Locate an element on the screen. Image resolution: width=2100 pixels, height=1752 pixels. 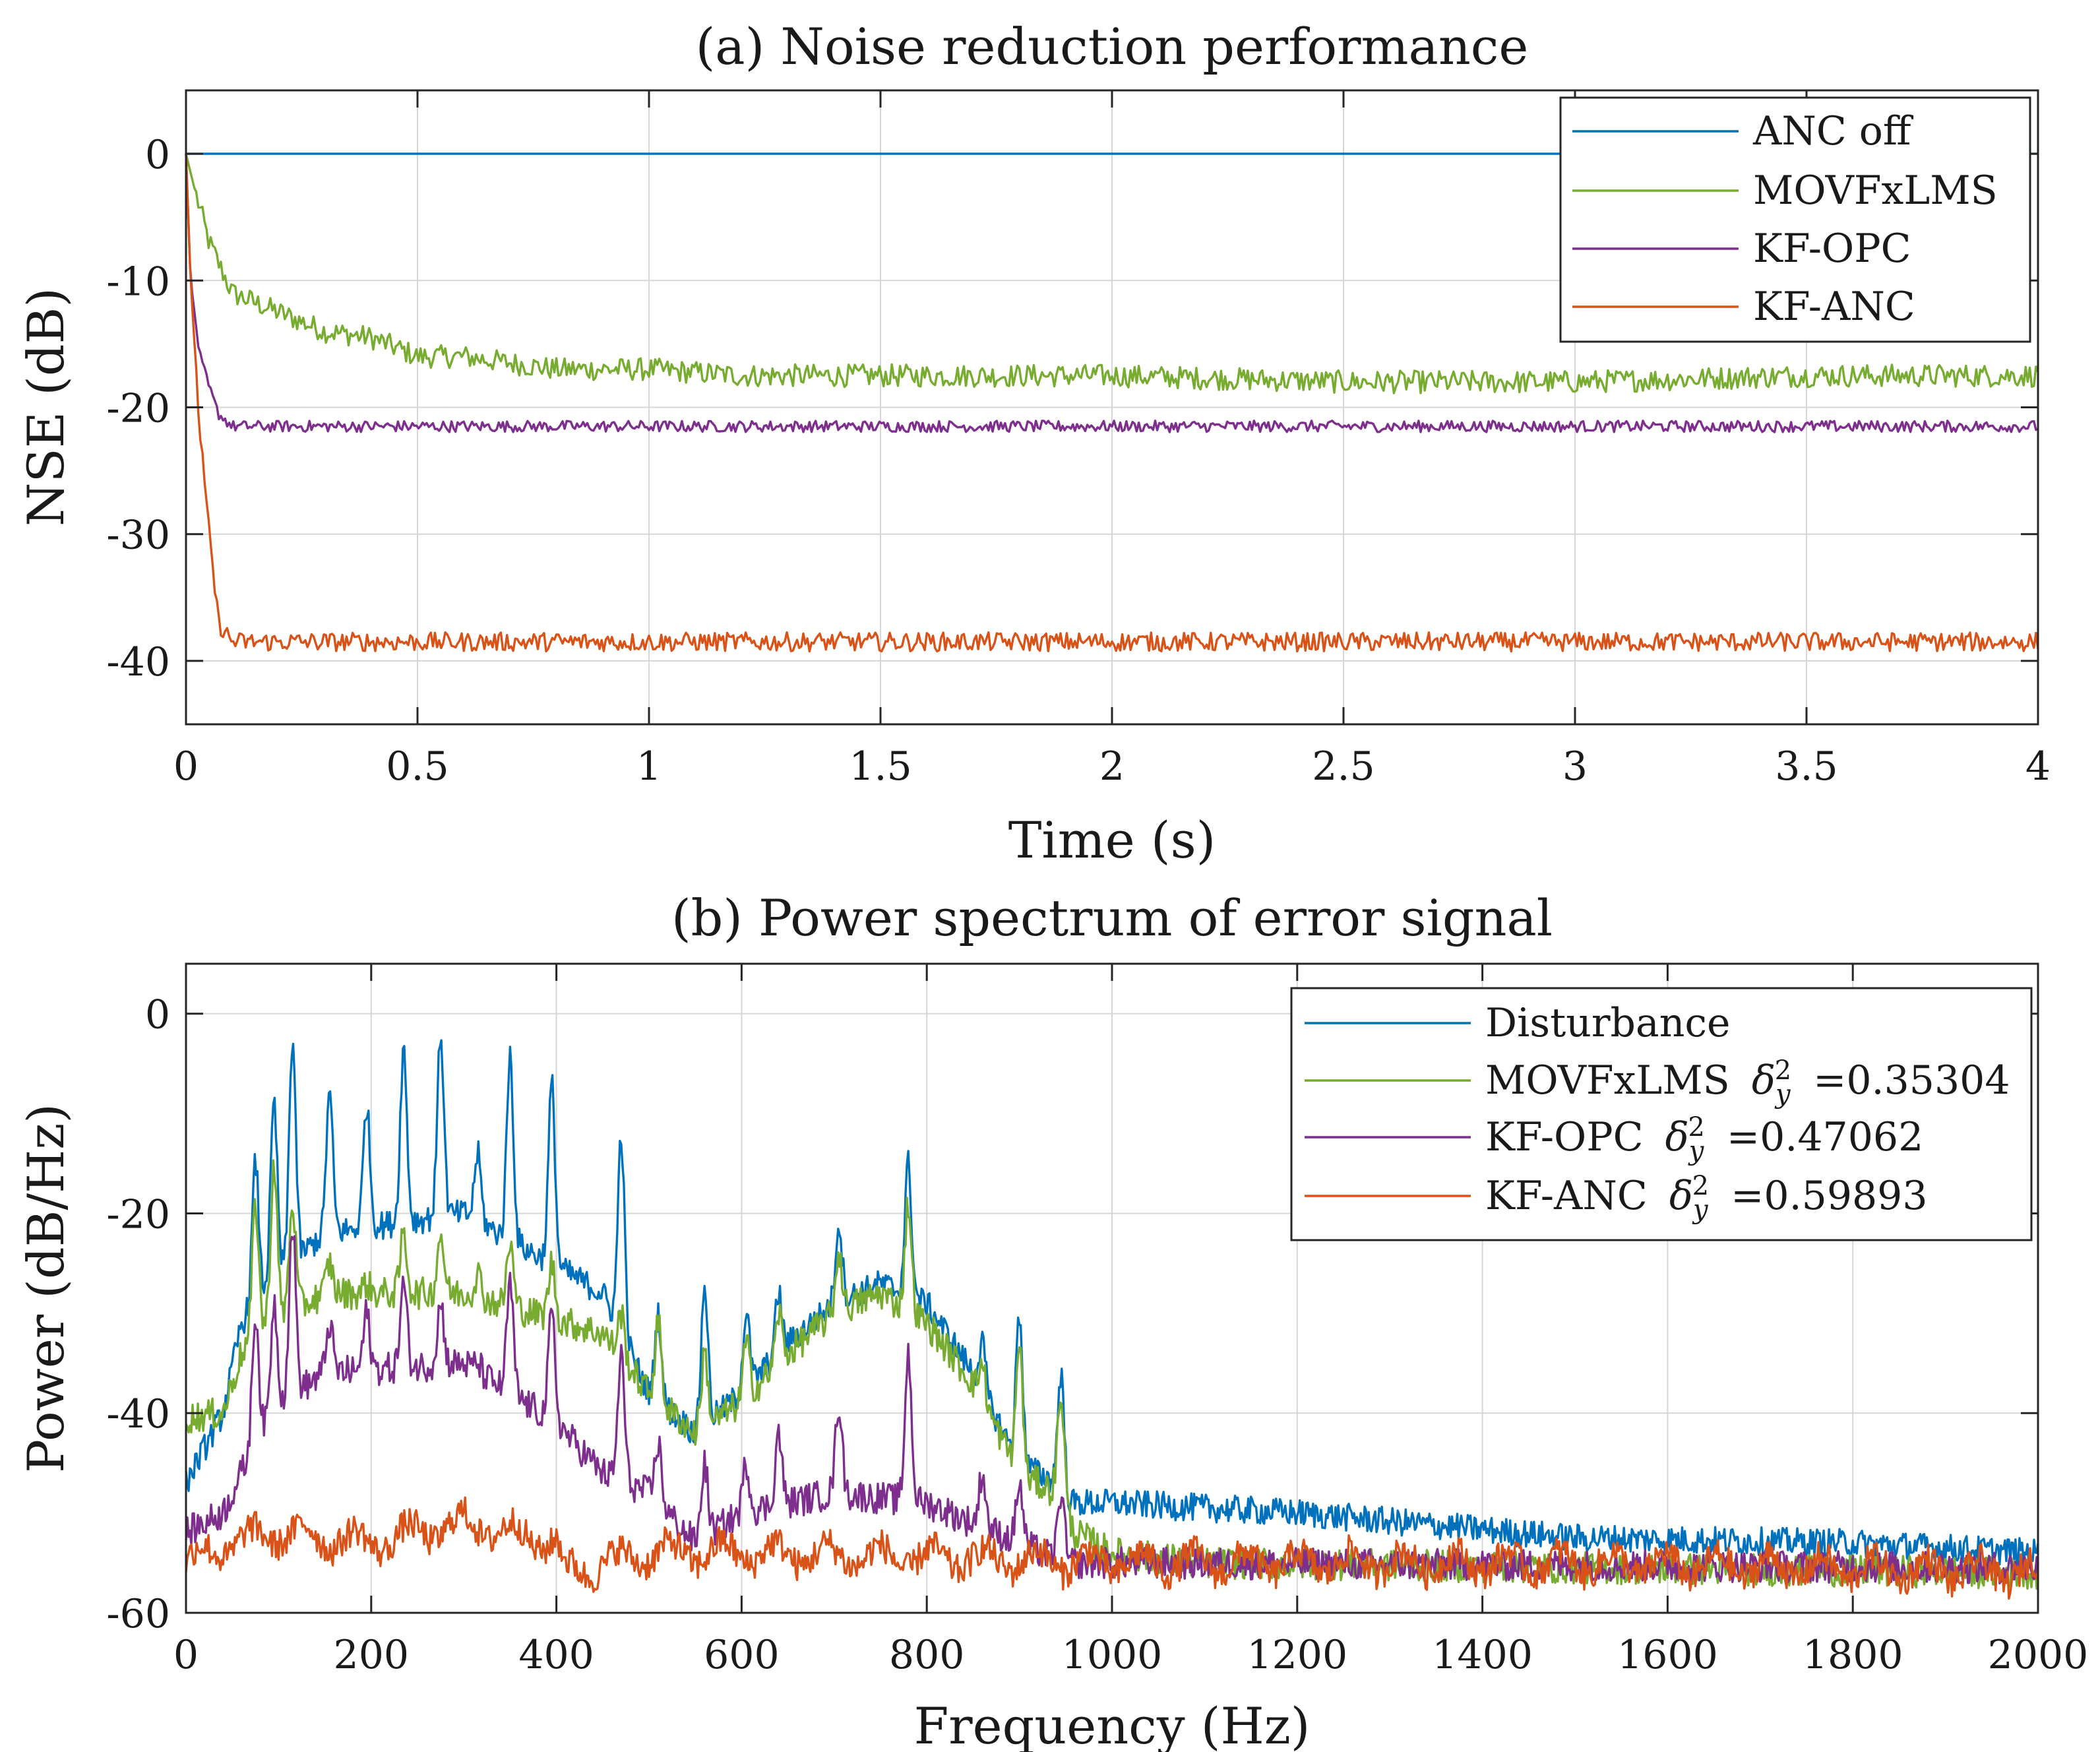
panel-a-xtick-label: 2.5 is located at coordinates (1343, 766).